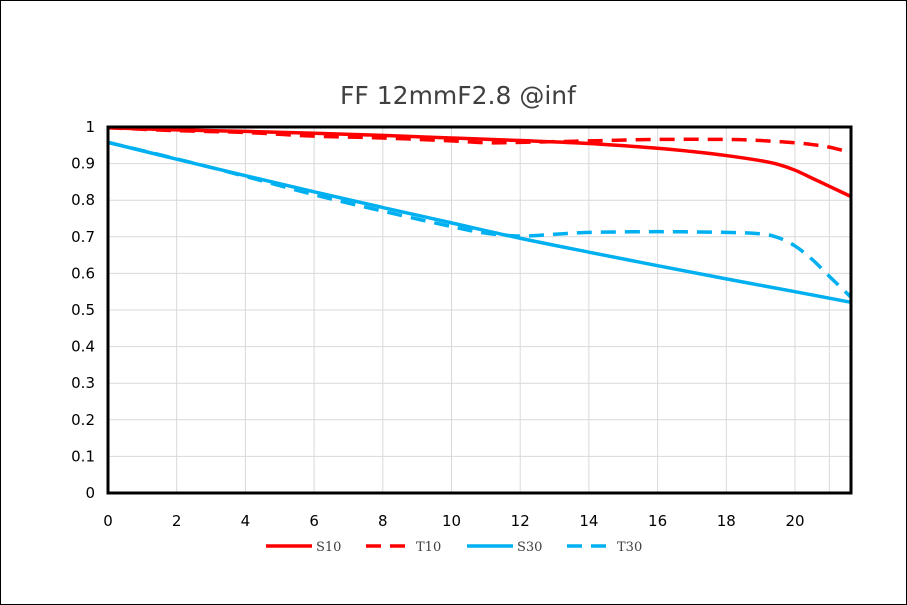 The image size is (907, 605). I want to click on y-tick-label: 0.5, so click(83, 310).